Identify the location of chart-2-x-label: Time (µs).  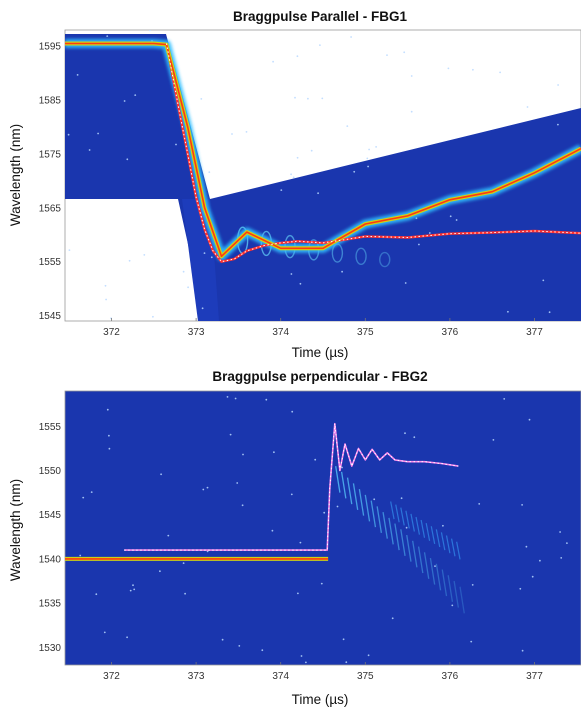
(320, 699).